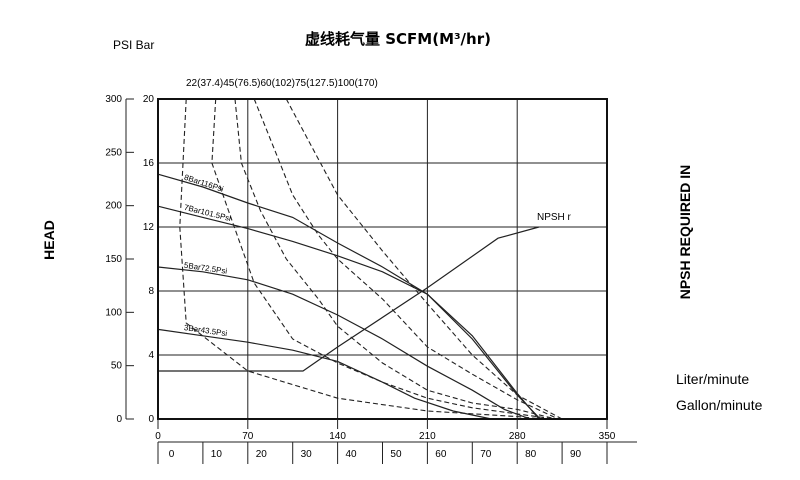  Describe the element at coordinates (337, 436) in the screenshot. I see `x-tick-label-primary: 140` at that location.